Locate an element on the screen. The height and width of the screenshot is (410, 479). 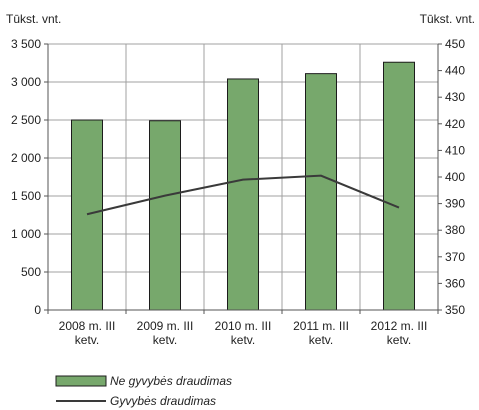
right-axis-tick-label: 430 is located at coordinates (455, 97).